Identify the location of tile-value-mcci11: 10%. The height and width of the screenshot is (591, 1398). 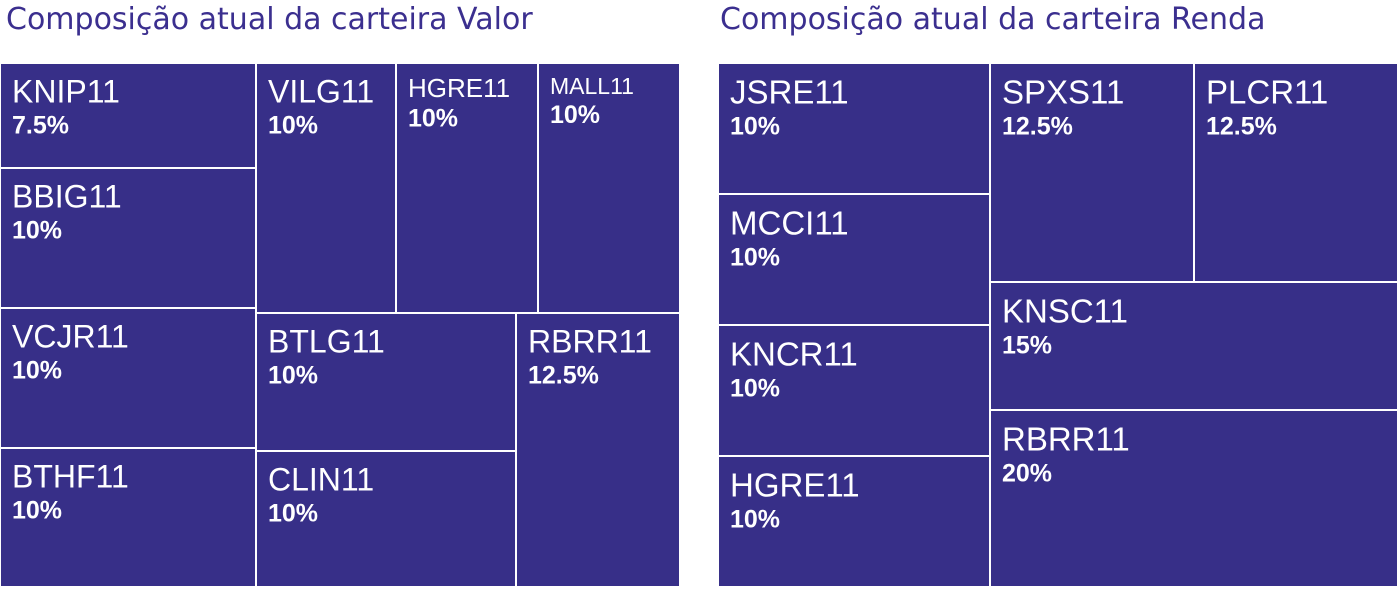
(755, 258).